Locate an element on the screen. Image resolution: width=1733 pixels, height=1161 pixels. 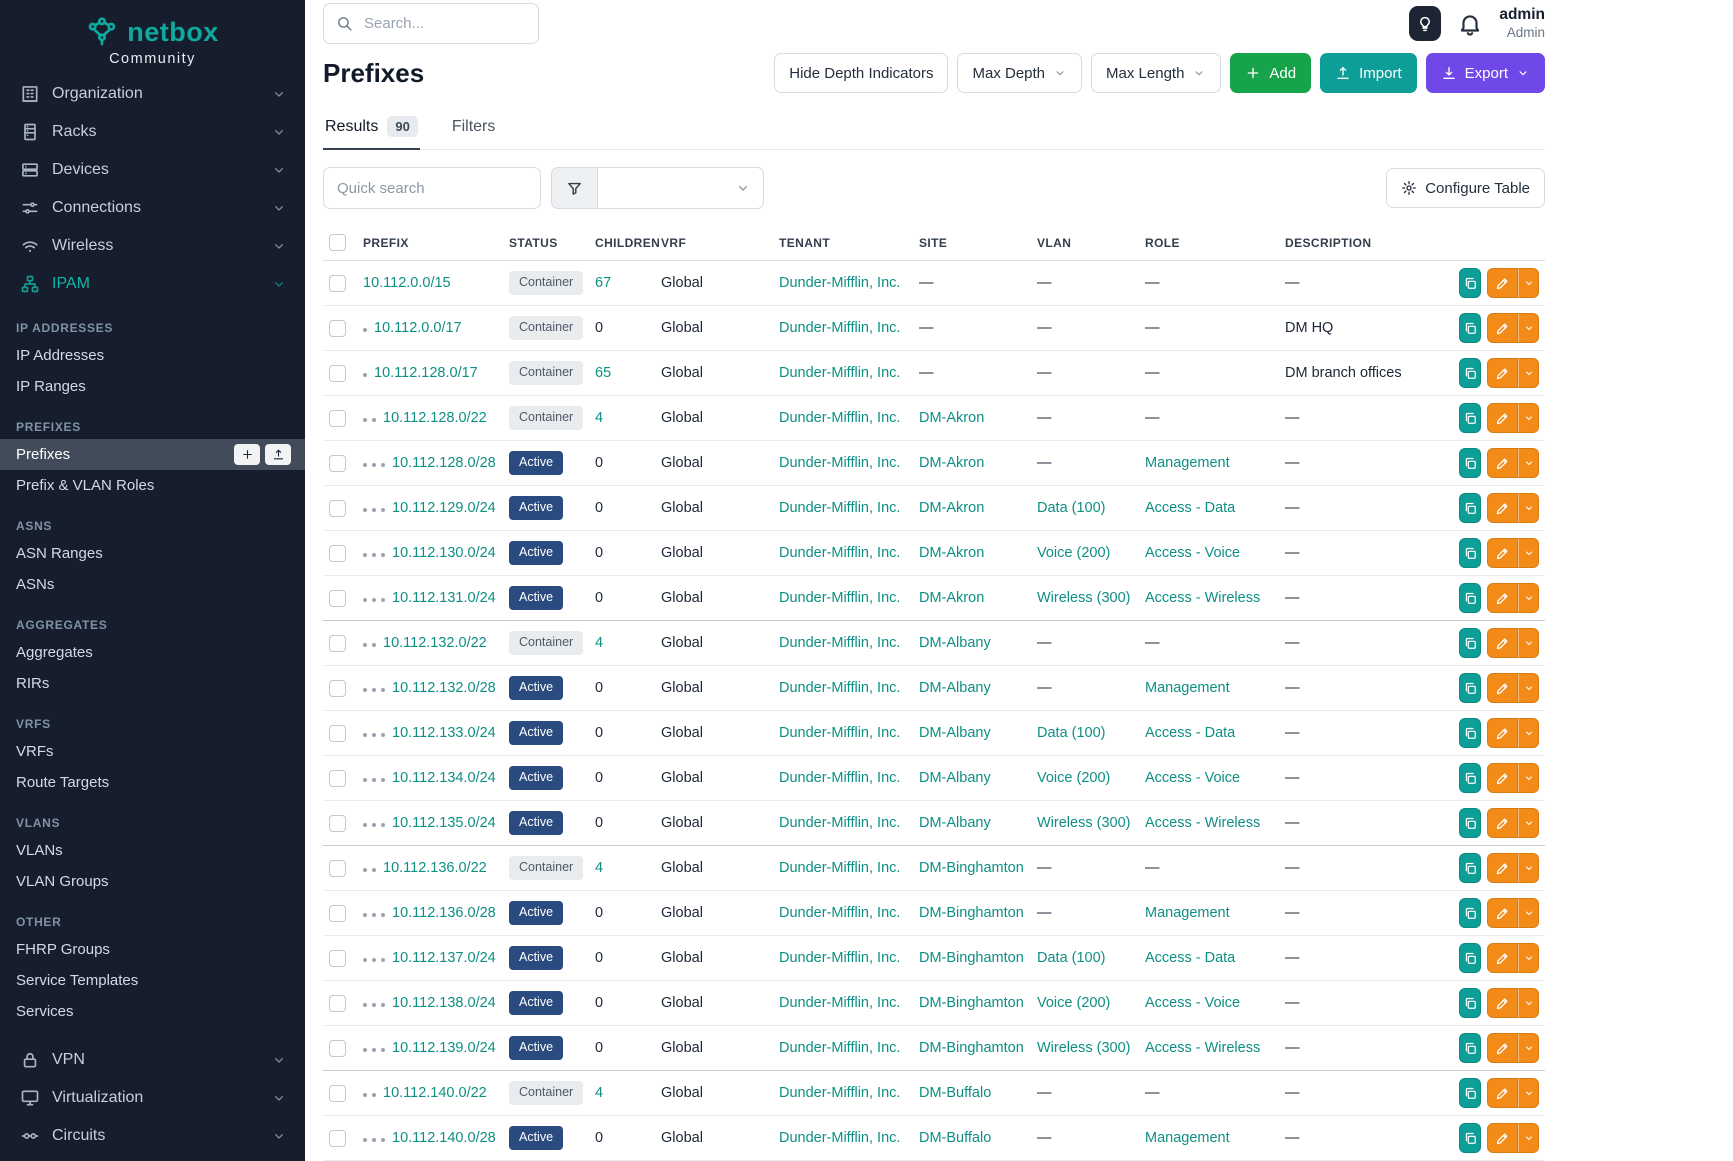
import-button: Import is located at coordinates (1368, 73).